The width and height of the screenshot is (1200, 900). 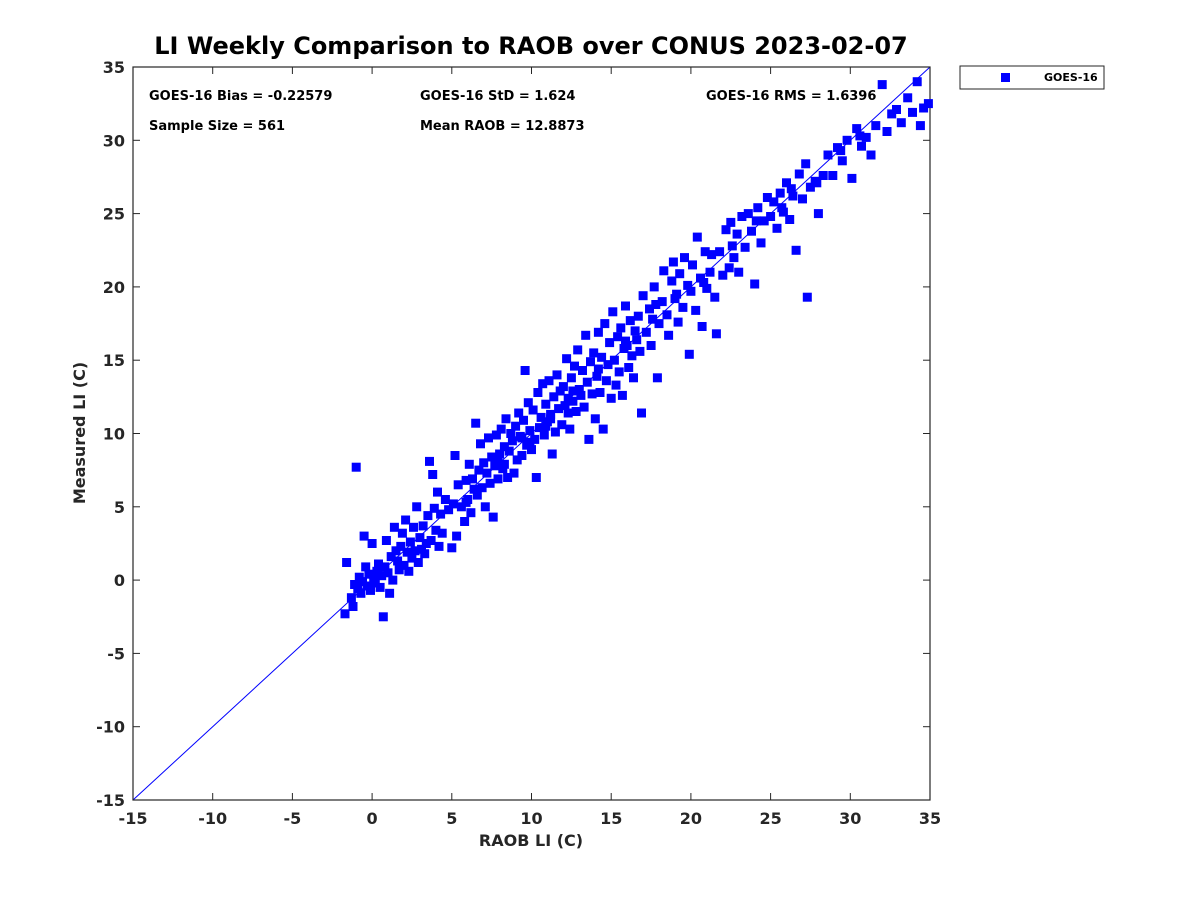 I want to click on x-tick-label: -5, so click(x=293, y=818).